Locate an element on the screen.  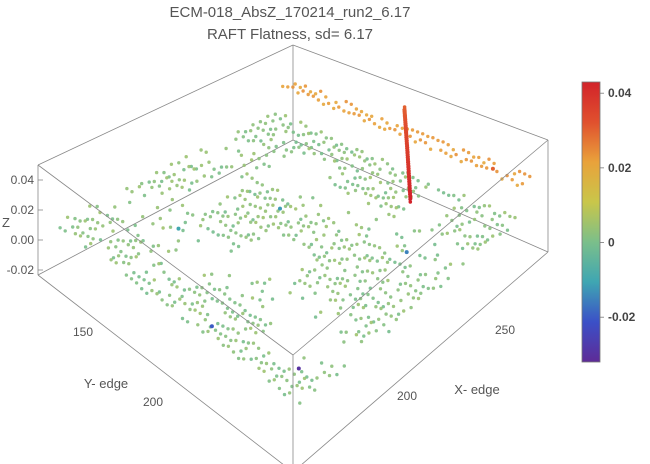
z-tick-label: 0.04 is located at coordinates (23, 180).